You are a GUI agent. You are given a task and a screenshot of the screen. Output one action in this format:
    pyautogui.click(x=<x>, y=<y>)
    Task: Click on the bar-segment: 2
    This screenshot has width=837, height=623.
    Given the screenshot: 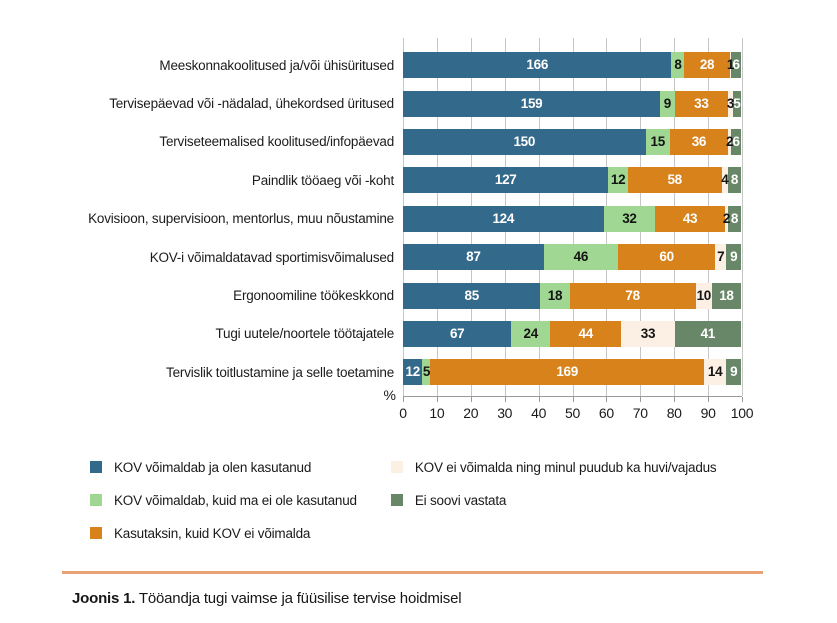 What is the action you would take?
    pyautogui.click(x=730, y=141)
    